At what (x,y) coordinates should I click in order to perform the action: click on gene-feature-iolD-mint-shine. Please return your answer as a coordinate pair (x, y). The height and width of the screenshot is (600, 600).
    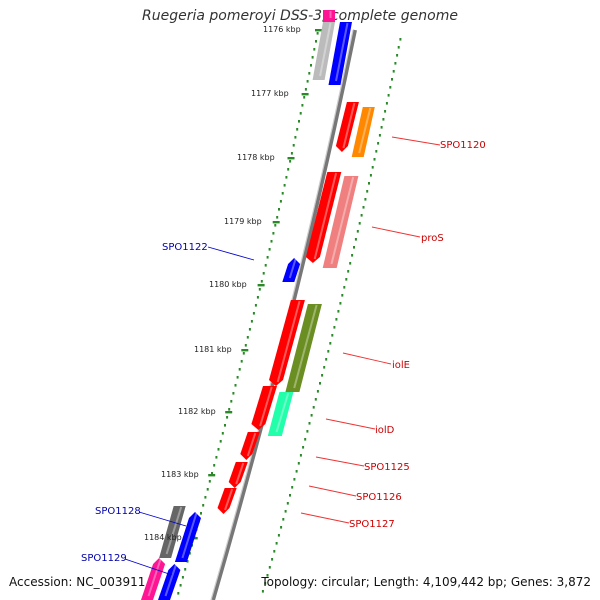
    Looking at the image, I should click on (282, 412).